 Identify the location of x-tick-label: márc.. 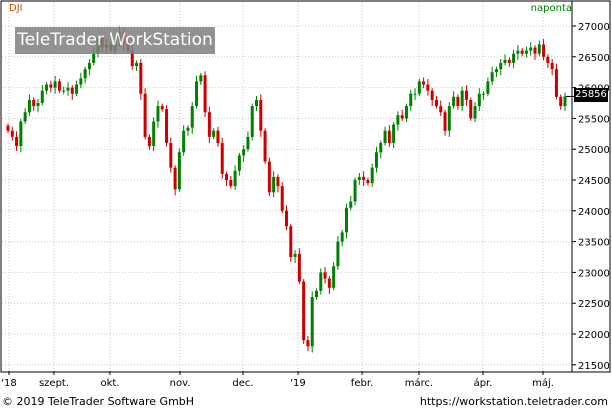
(419, 383).